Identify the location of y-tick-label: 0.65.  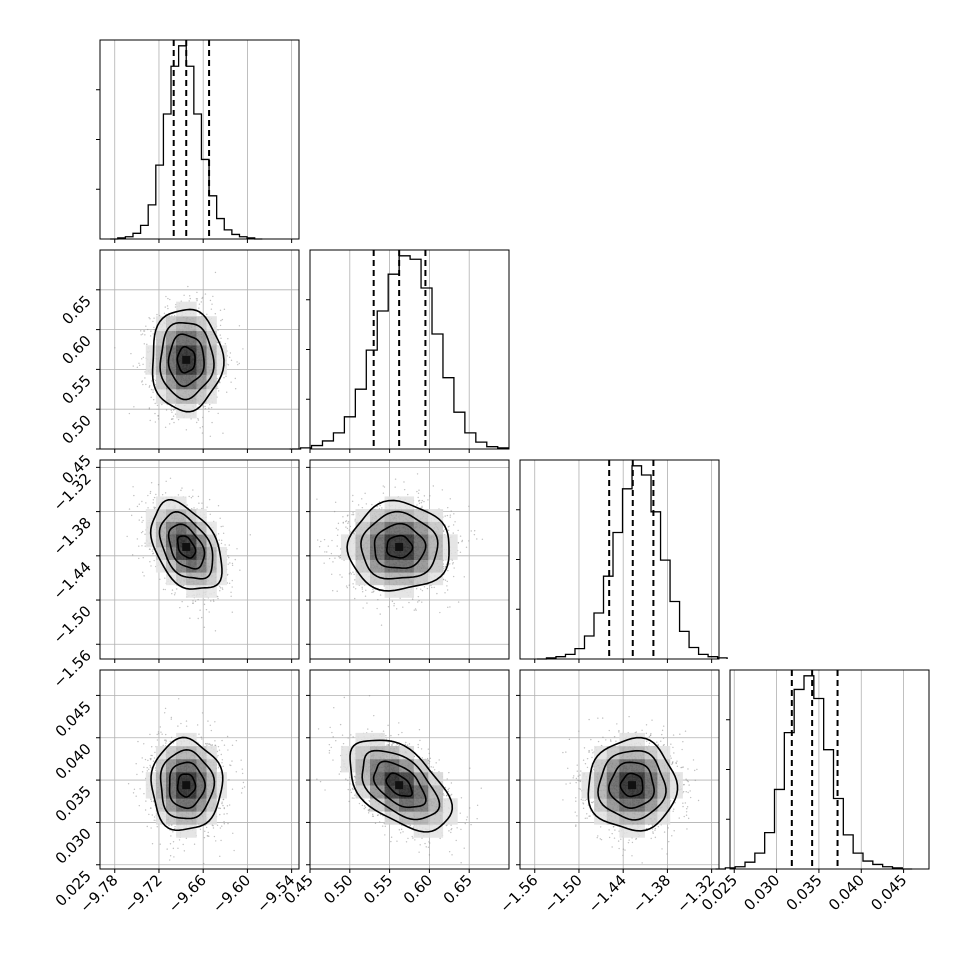
(76, 310).